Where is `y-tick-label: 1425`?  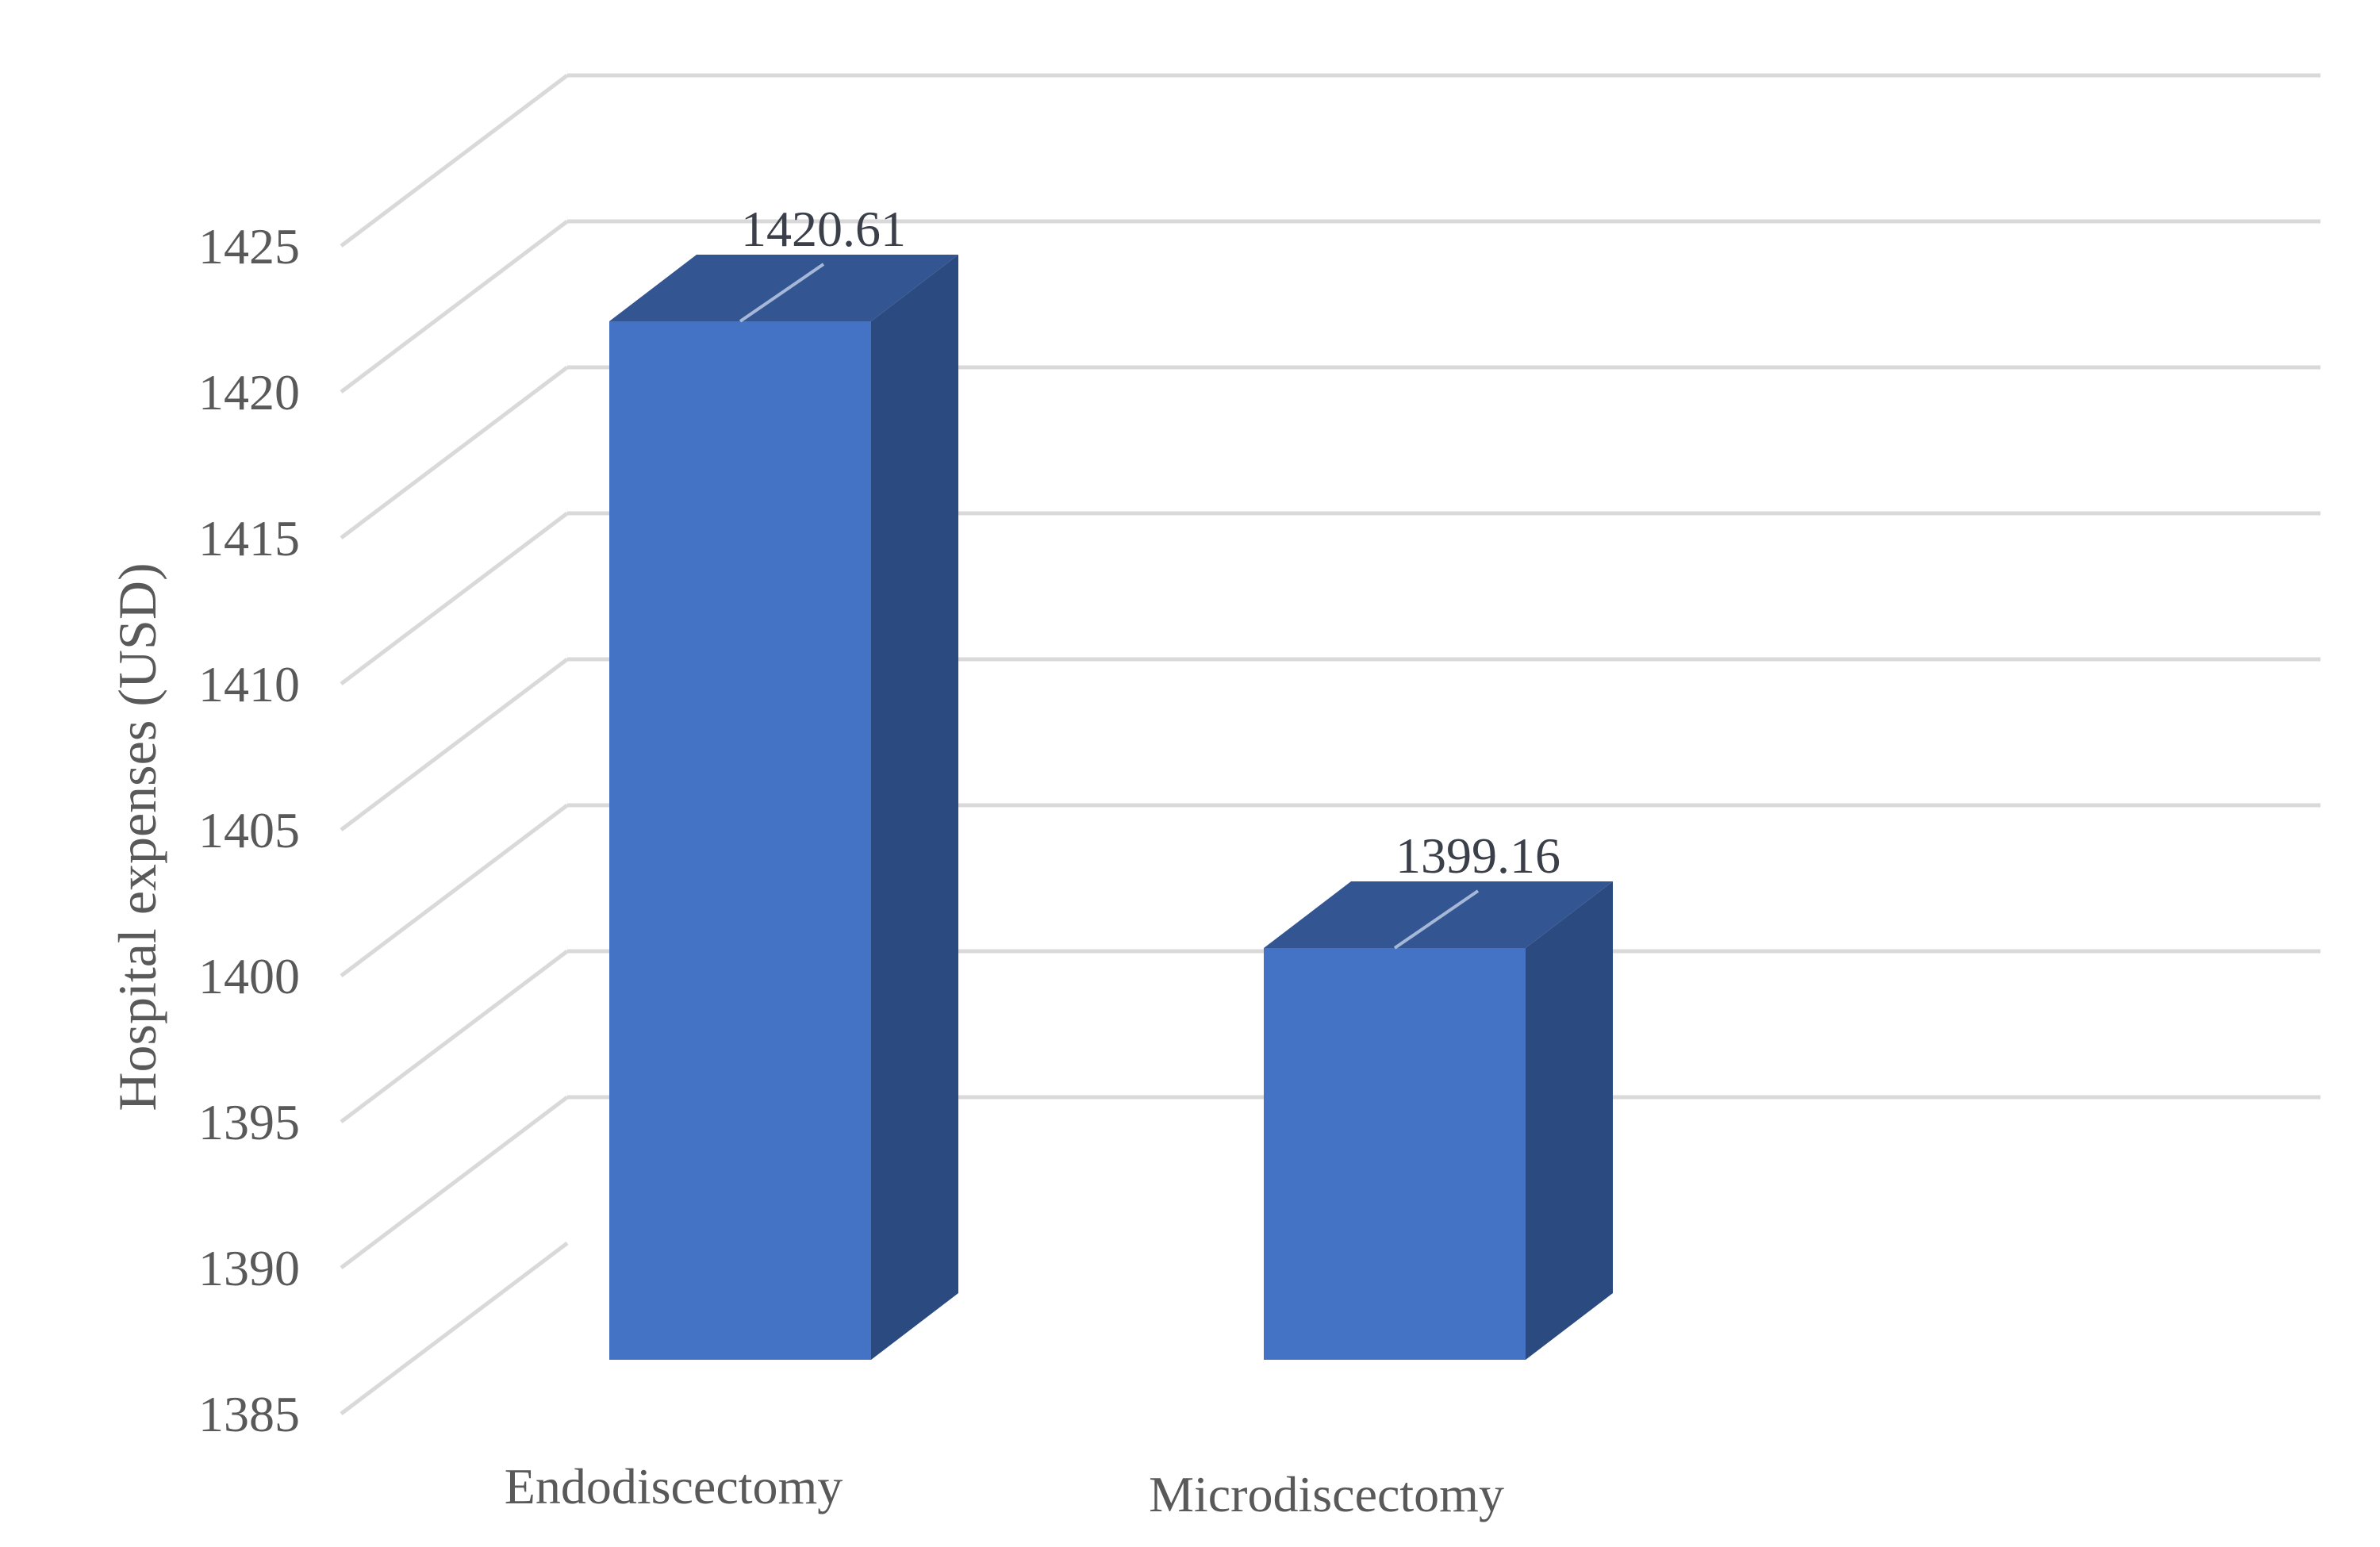
y-tick-label: 1425 is located at coordinates (249, 246).